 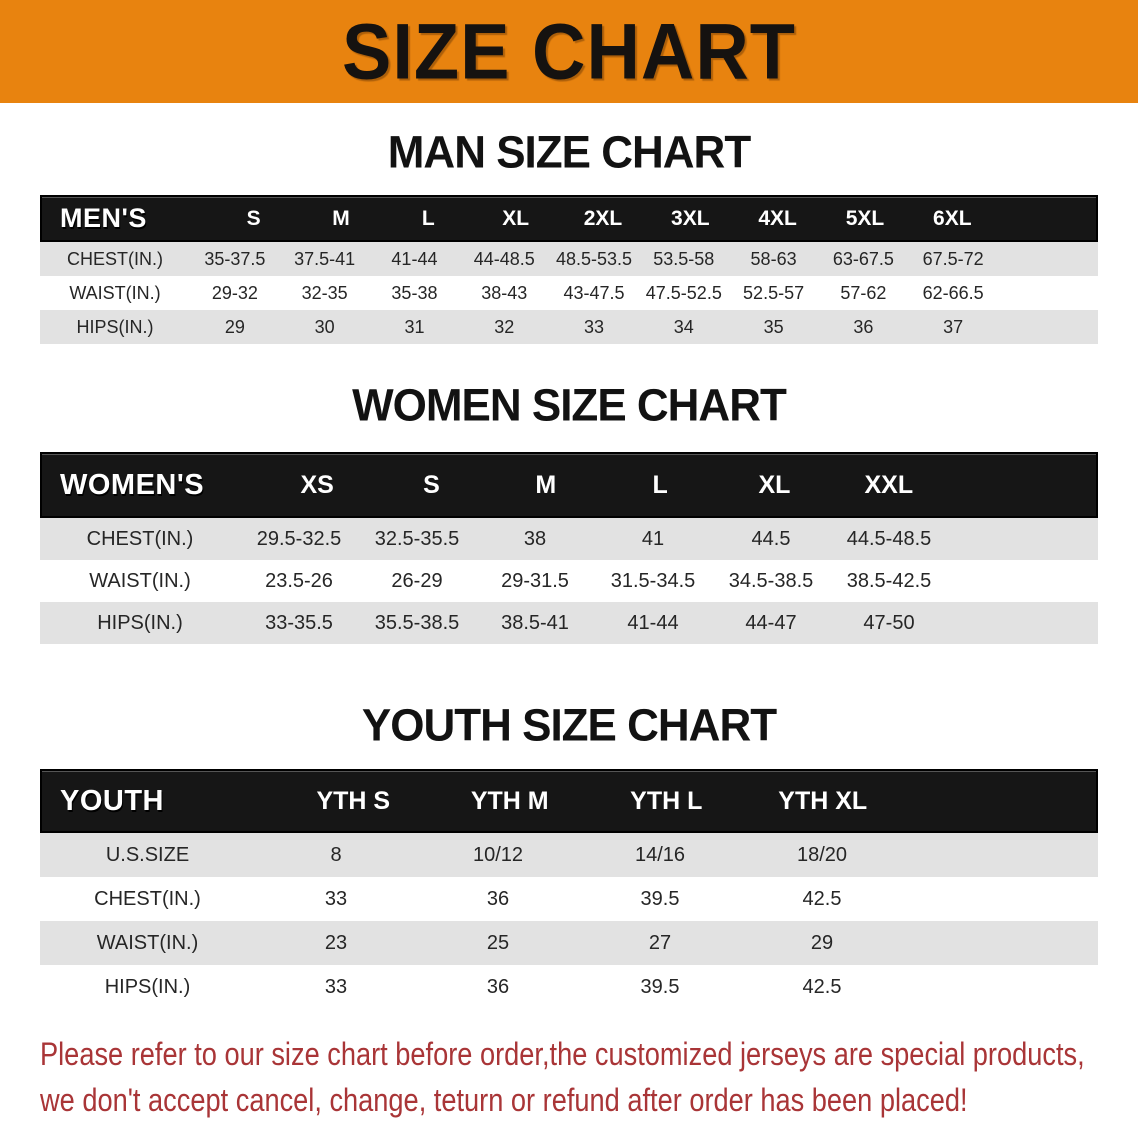 I want to click on size-value-cell: 67.5-72, so click(x=953, y=258).